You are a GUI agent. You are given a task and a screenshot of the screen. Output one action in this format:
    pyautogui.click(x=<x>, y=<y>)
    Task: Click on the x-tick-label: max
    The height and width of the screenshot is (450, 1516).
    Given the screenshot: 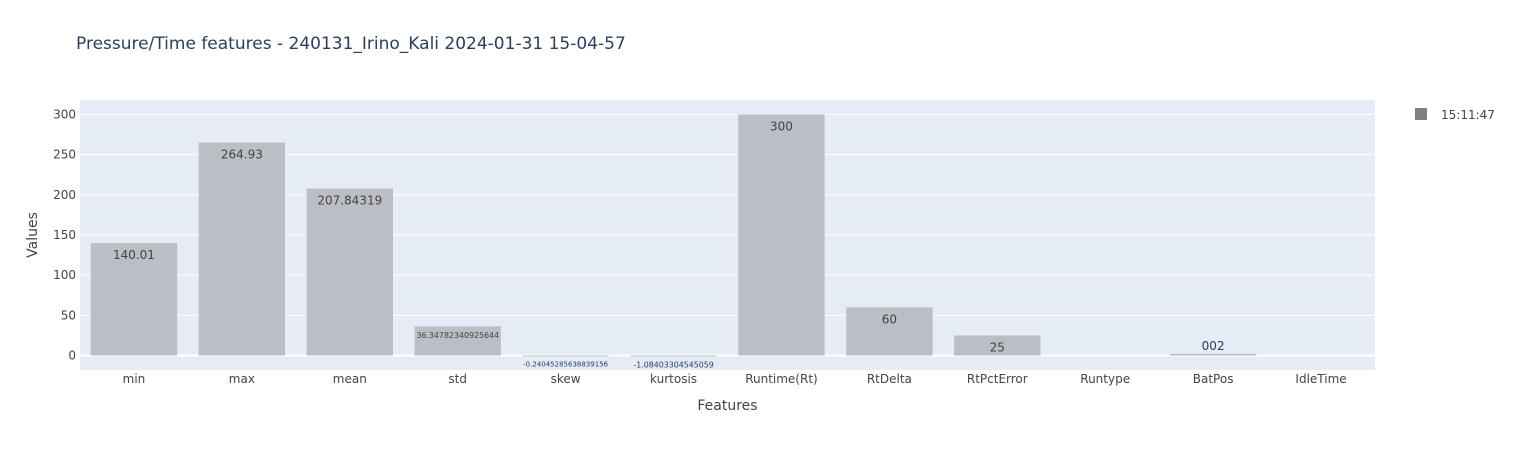 What is the action you would take?
    pyautogui.click(x=242, y=379)
    